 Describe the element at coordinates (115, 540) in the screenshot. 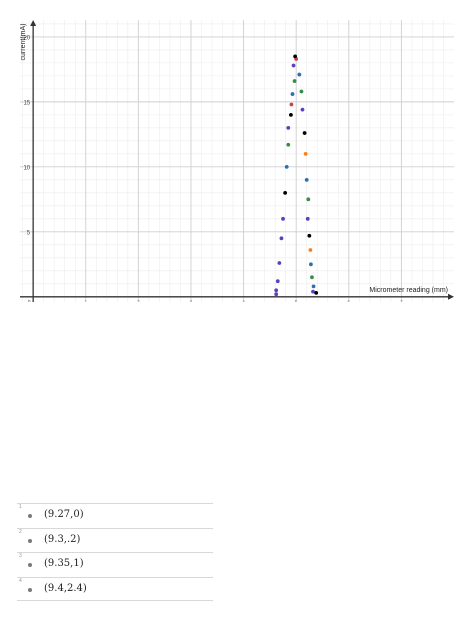

I see `expression-row: 2 (9.3,.2)` at that location.